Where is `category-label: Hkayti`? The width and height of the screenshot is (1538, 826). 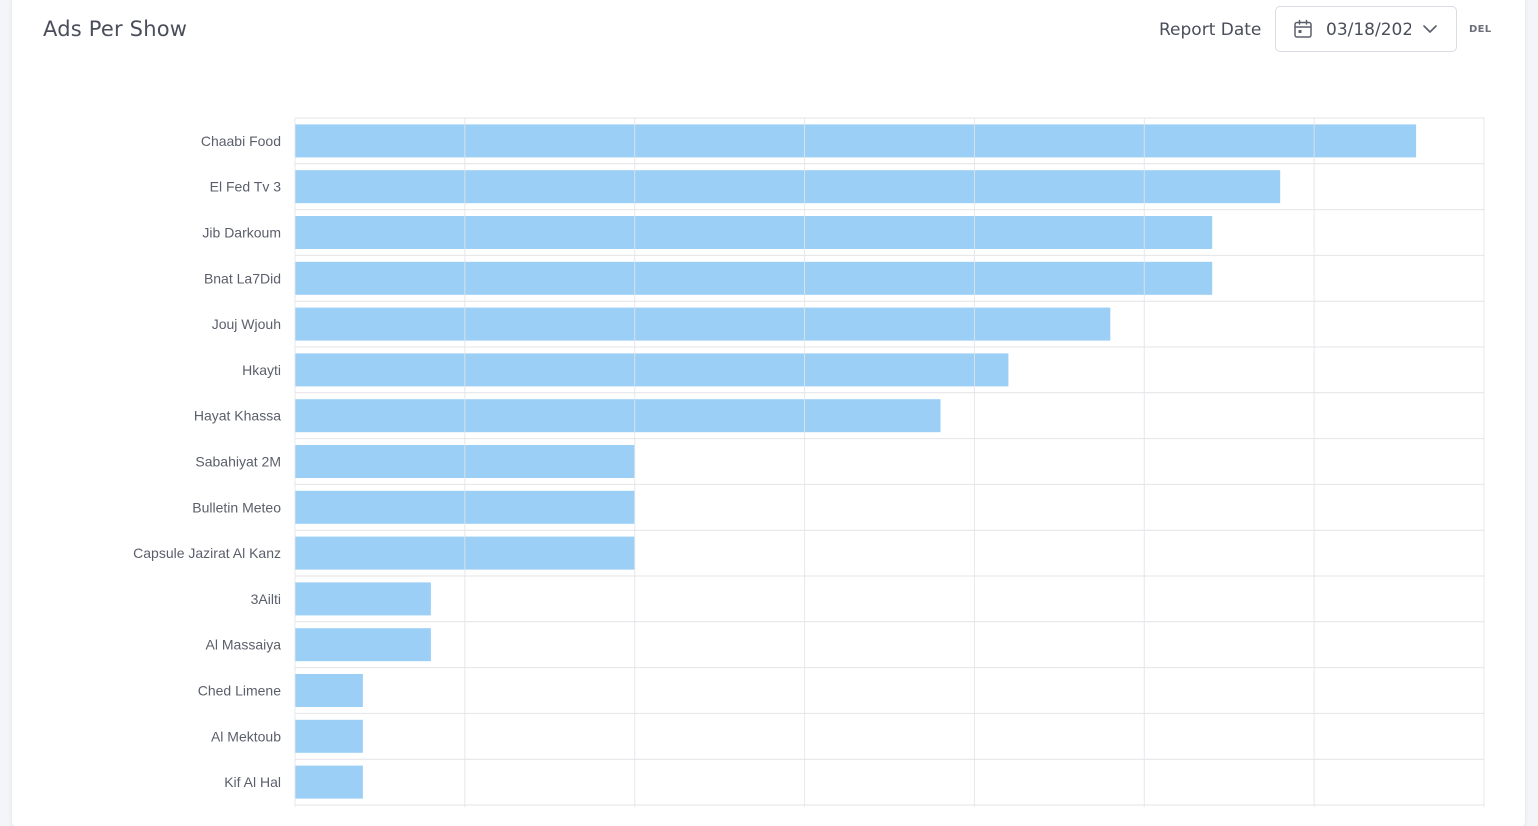
category-label: Hkayti is located at coordinates (261, 370).